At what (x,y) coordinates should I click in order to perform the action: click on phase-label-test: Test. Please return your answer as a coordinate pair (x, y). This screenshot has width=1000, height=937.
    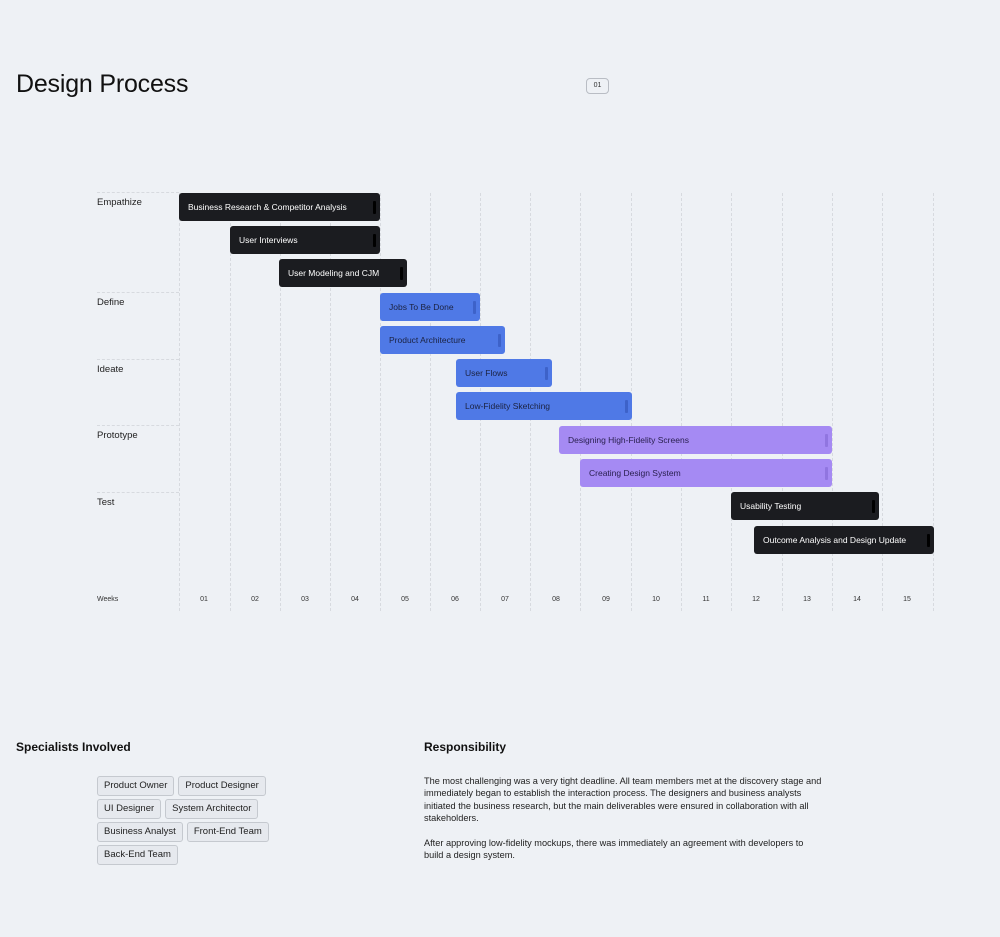
    Looking at the image, I should click on (106, 502).